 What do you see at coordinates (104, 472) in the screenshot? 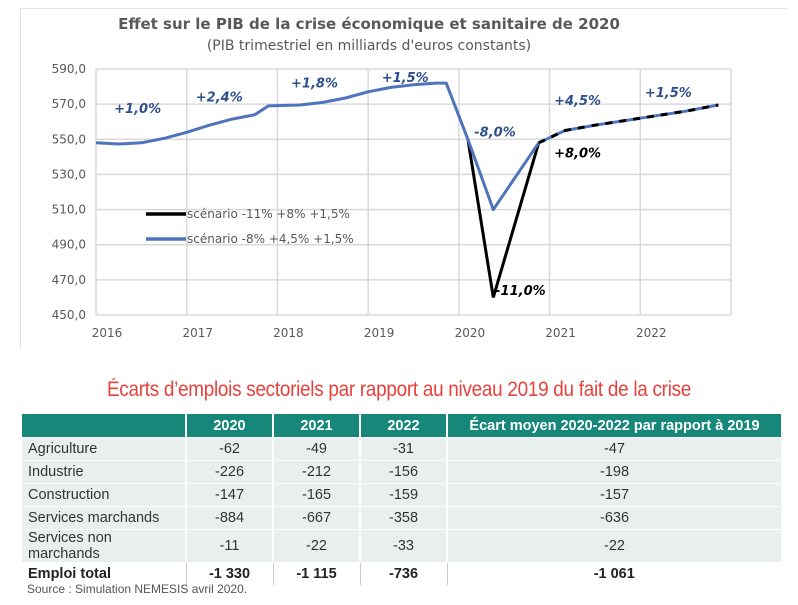
I see `row-label: Industrie` at bounding box center [104, 472].